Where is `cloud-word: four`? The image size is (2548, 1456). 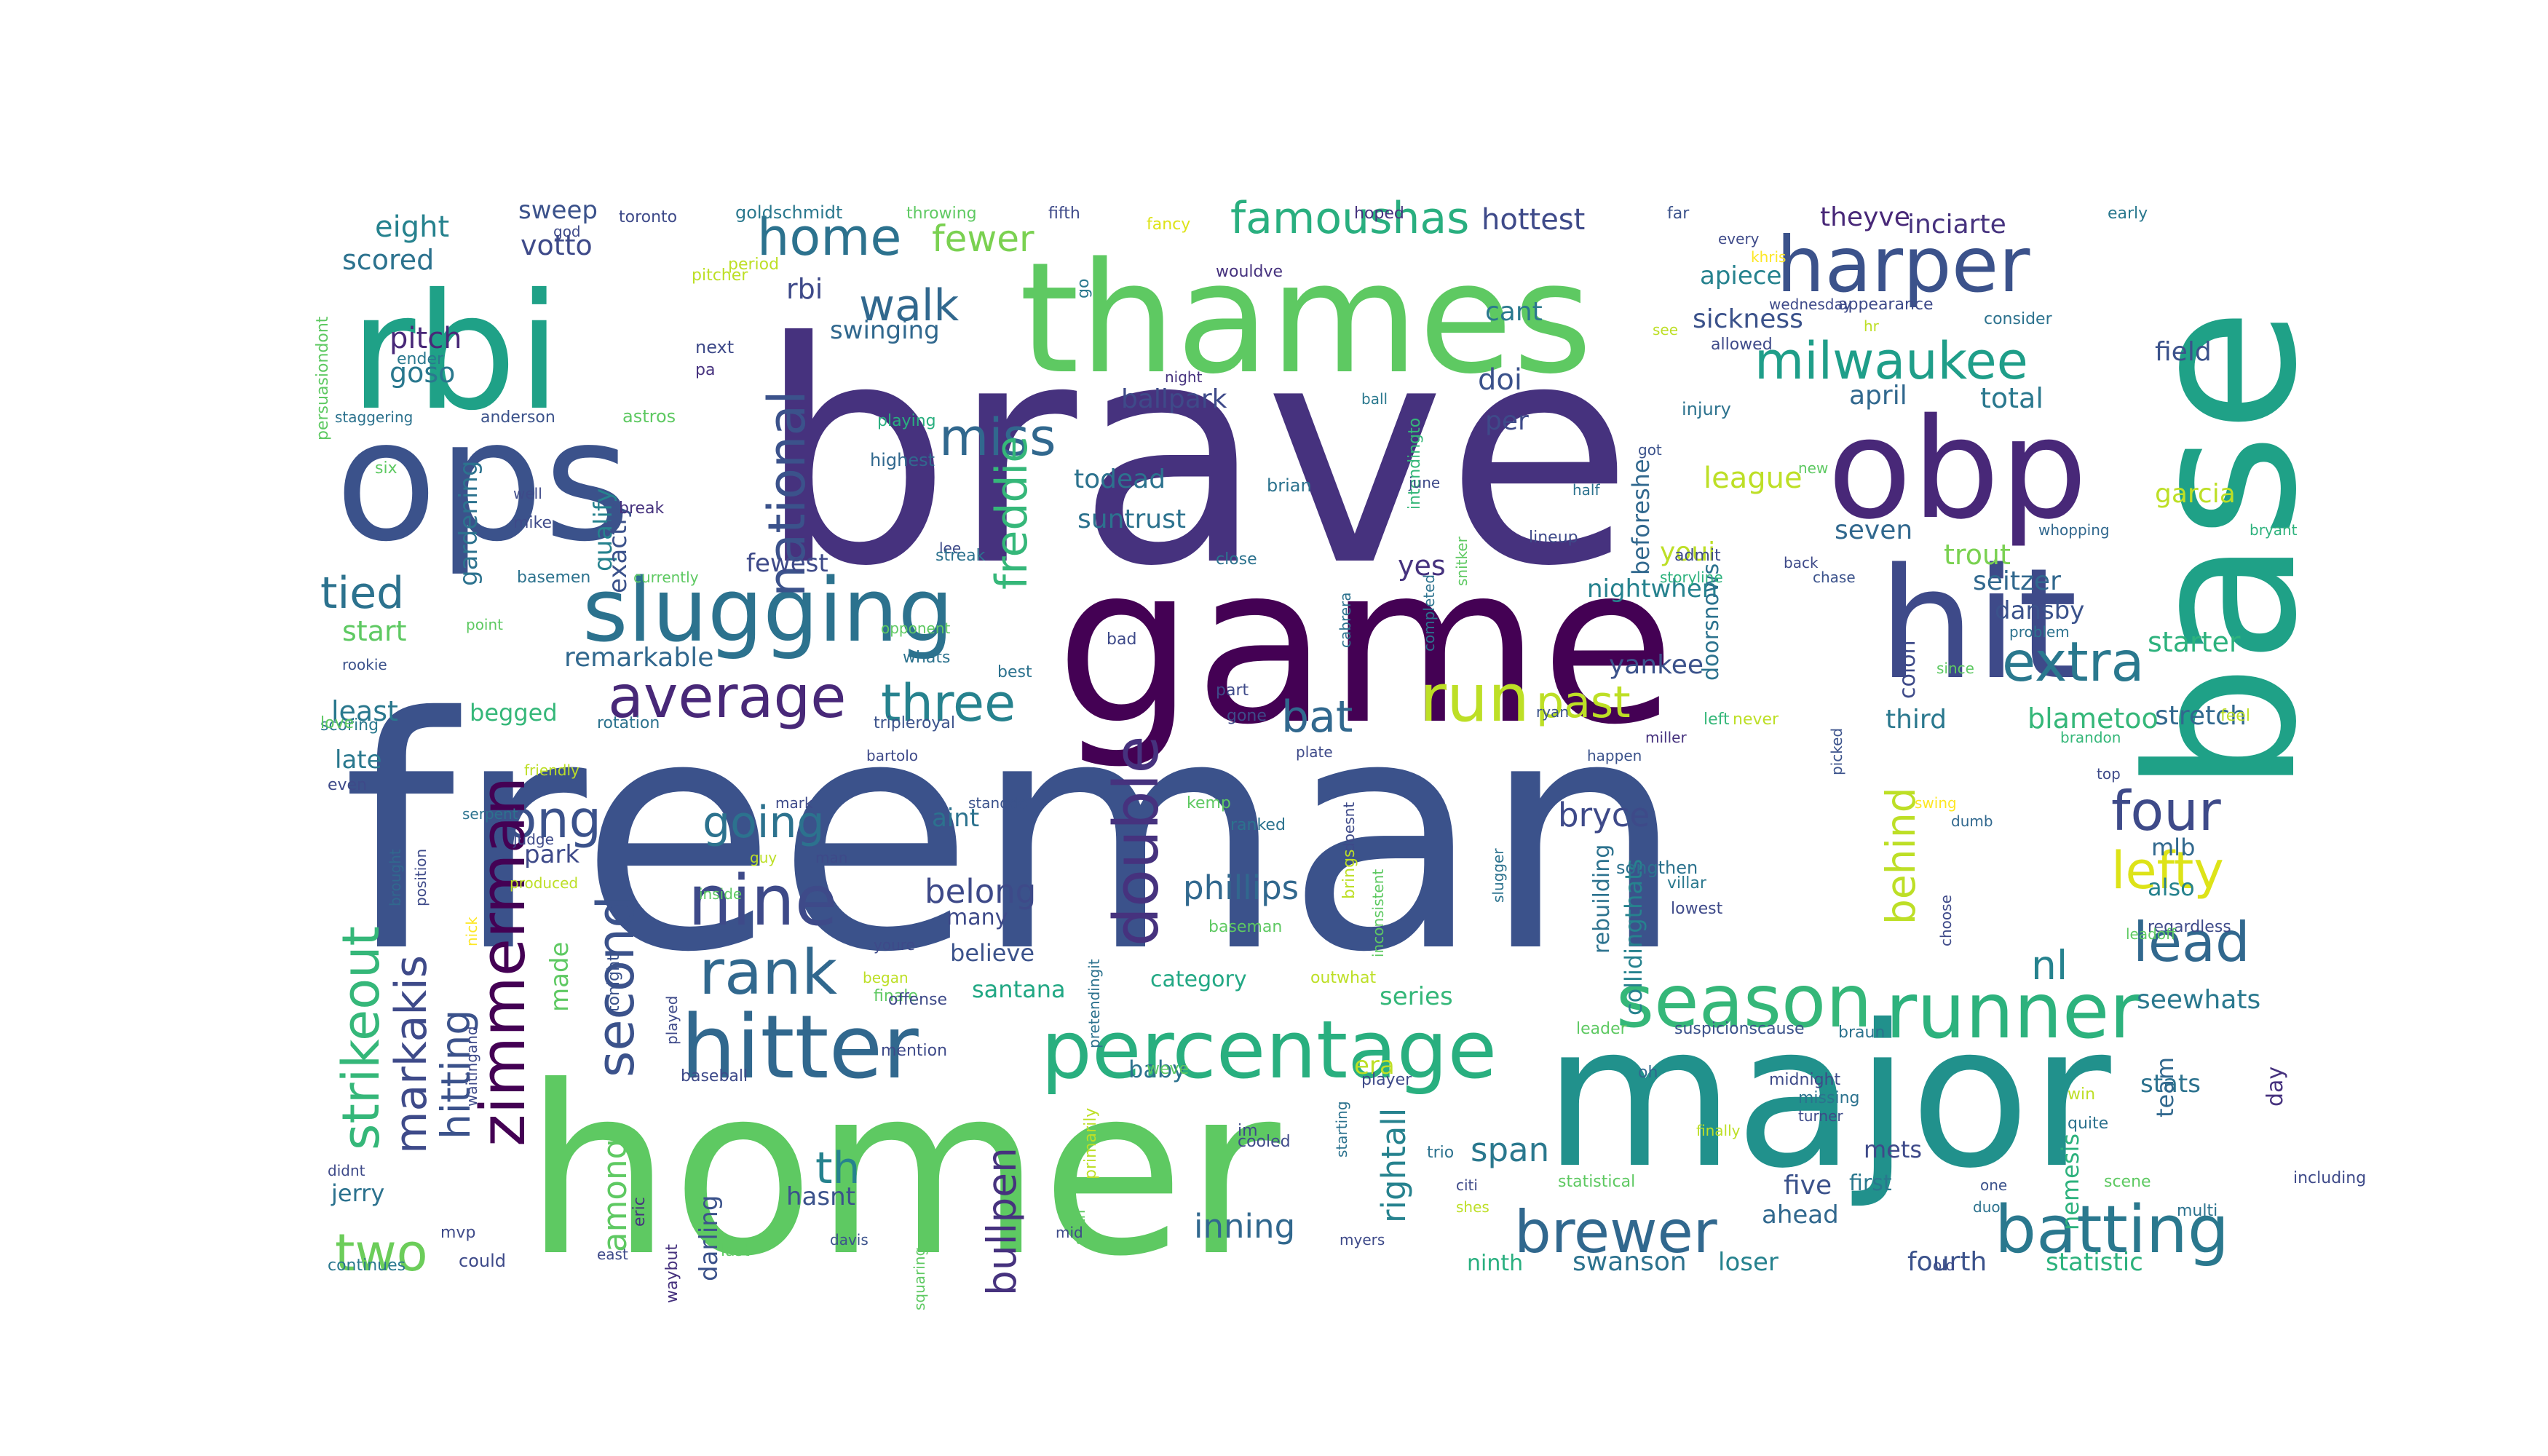 cloud-word: four is located at coordinates (2166, 811).